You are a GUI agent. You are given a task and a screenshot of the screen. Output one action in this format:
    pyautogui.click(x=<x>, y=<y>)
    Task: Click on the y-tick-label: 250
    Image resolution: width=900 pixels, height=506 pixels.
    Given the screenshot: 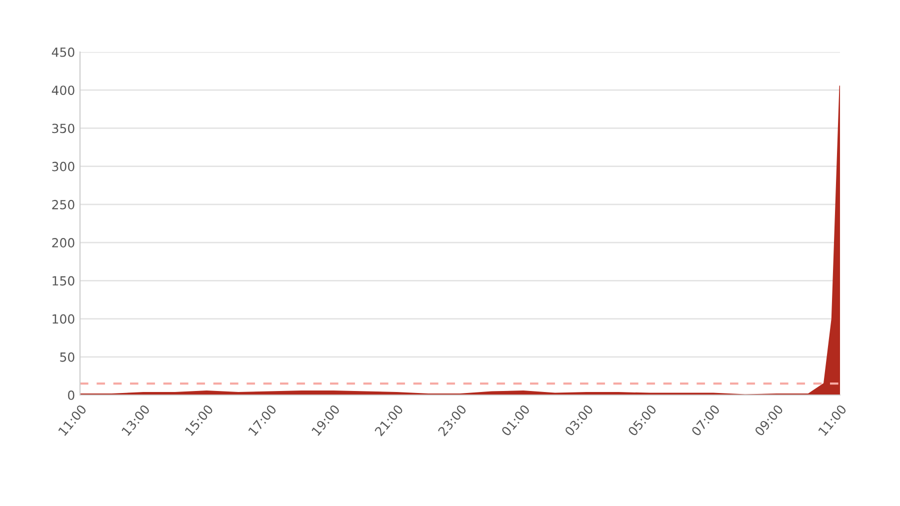 What is the action you would take?
    pyautogui.click(x=63, y=205)
    